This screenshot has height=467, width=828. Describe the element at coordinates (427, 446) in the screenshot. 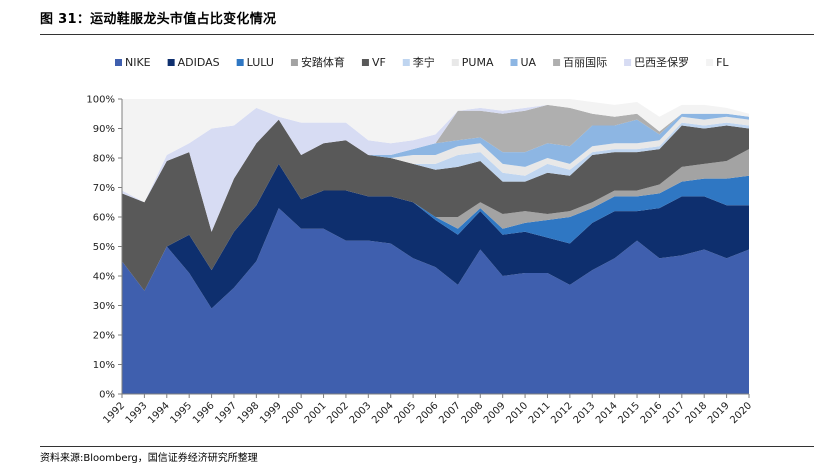

I see `source-rule` at that location.